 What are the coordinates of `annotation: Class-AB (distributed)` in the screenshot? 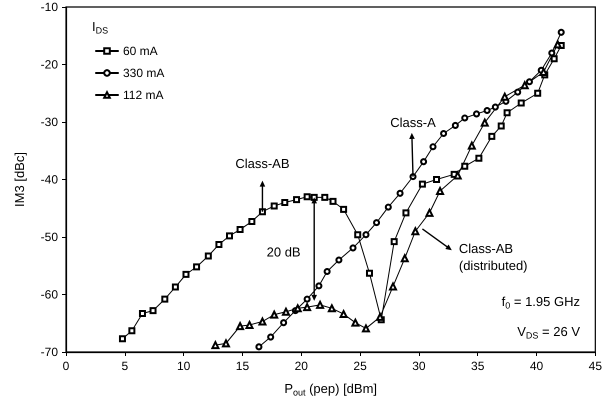 It's located at (493, 257).